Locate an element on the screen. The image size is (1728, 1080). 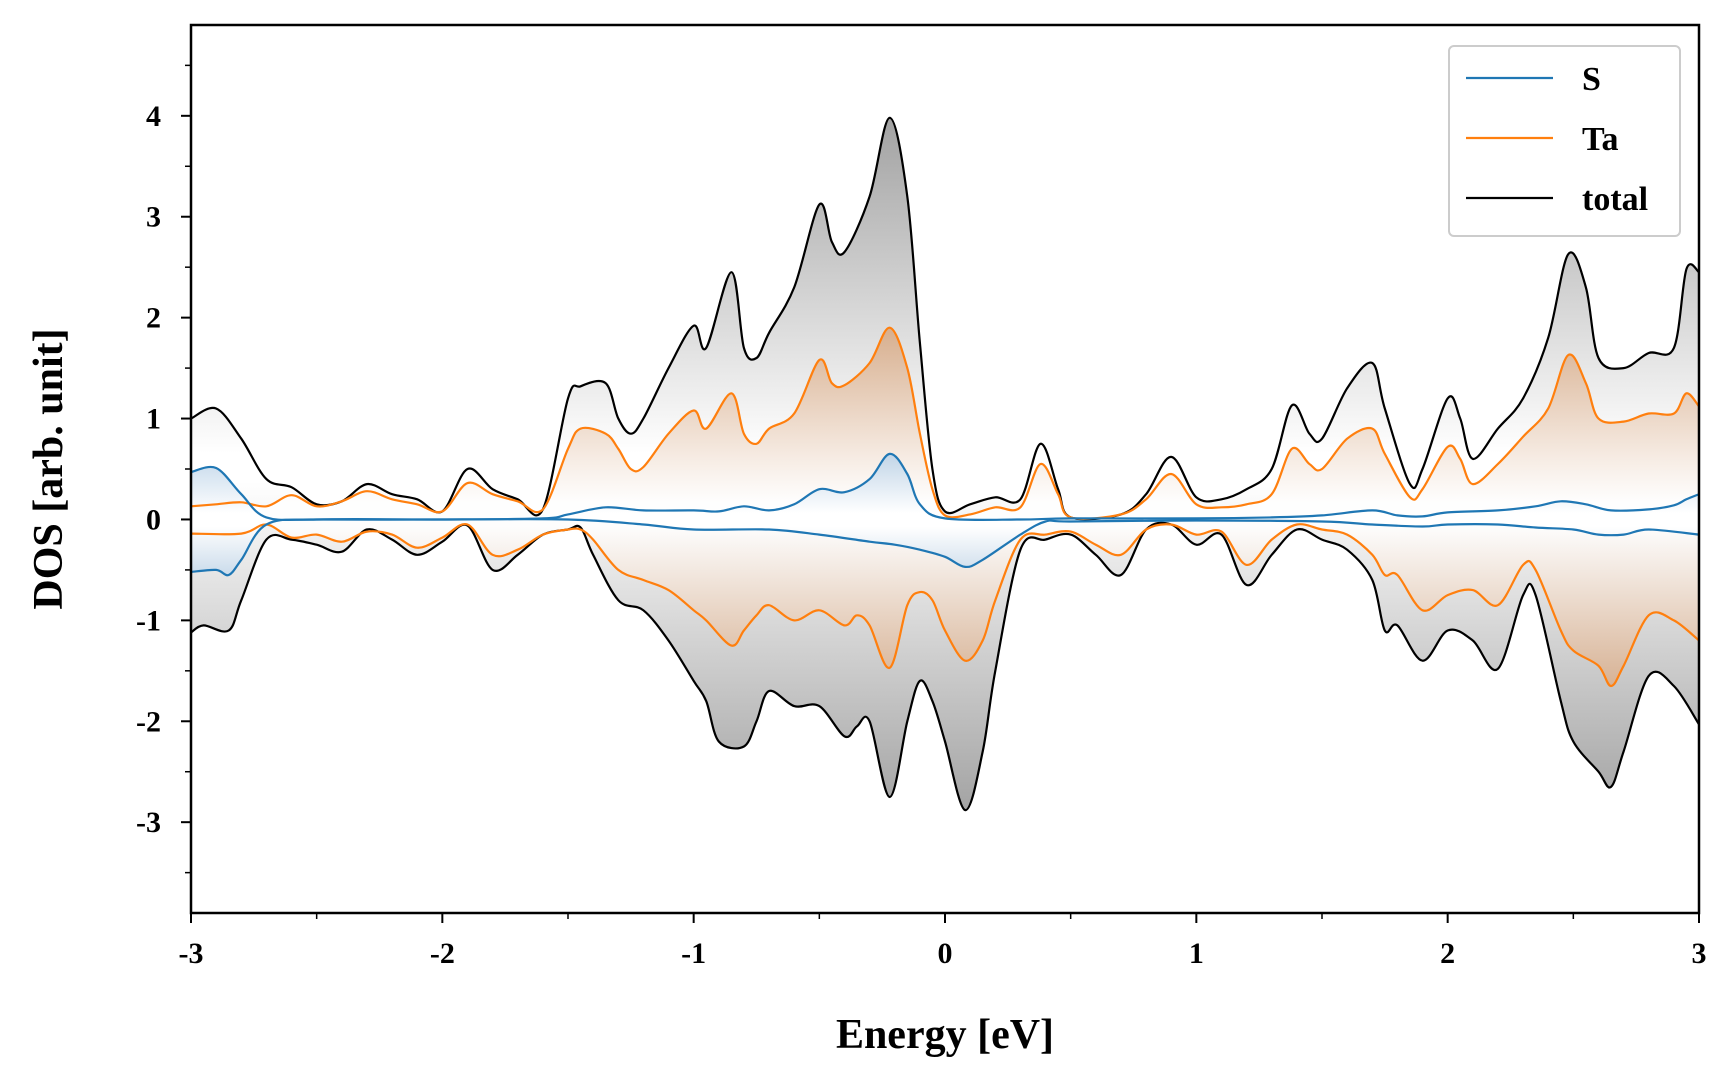
y-tick-label: -1 is located at coordinates (148, 620).